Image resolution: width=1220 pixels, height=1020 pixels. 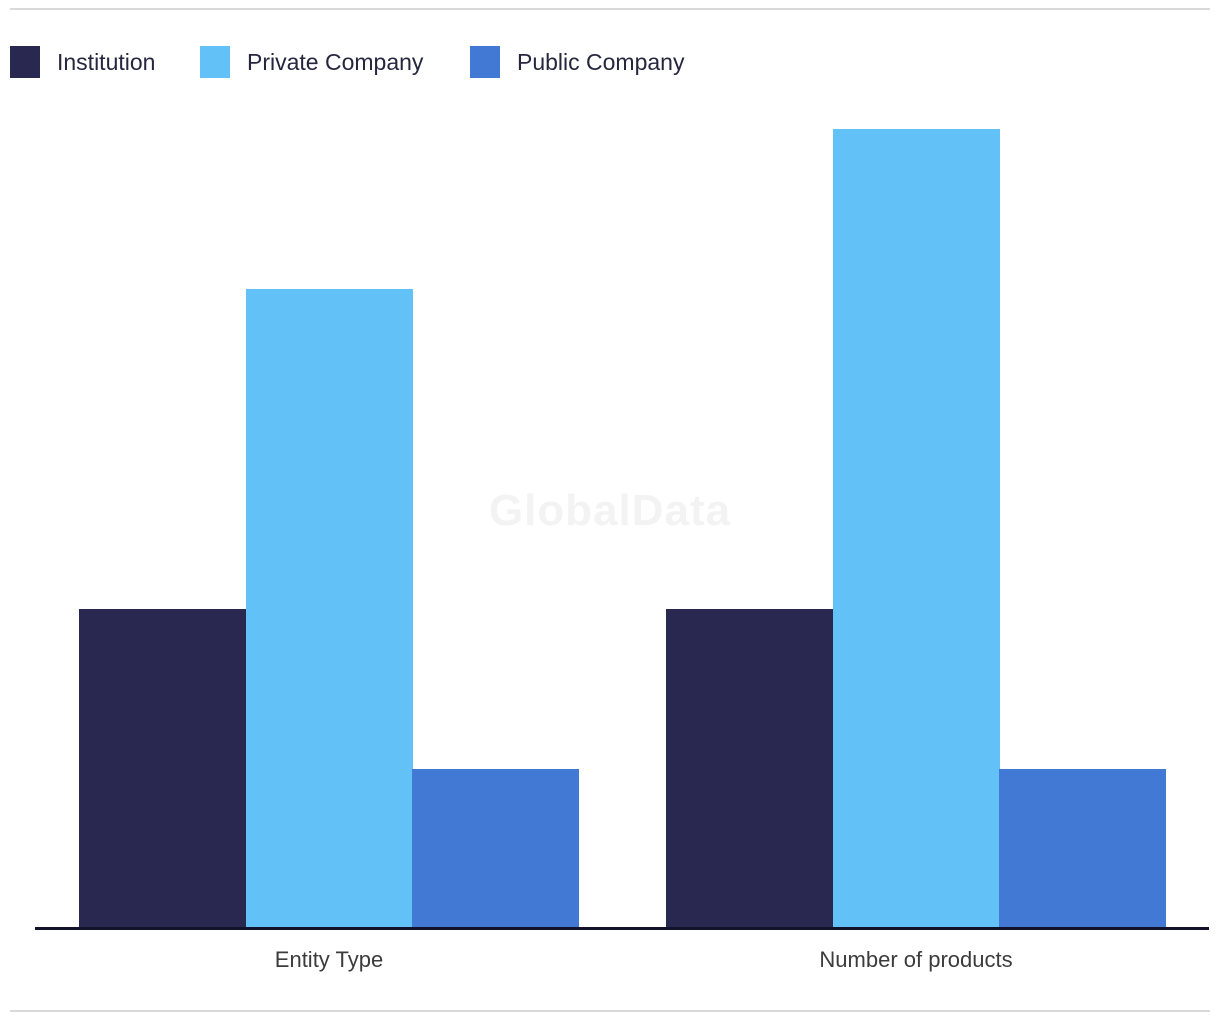 What do you see at coordinates (601, 61) in the screenshot?
I see `legend-label-public-company: Public Company` at bounding box center [601, 61].